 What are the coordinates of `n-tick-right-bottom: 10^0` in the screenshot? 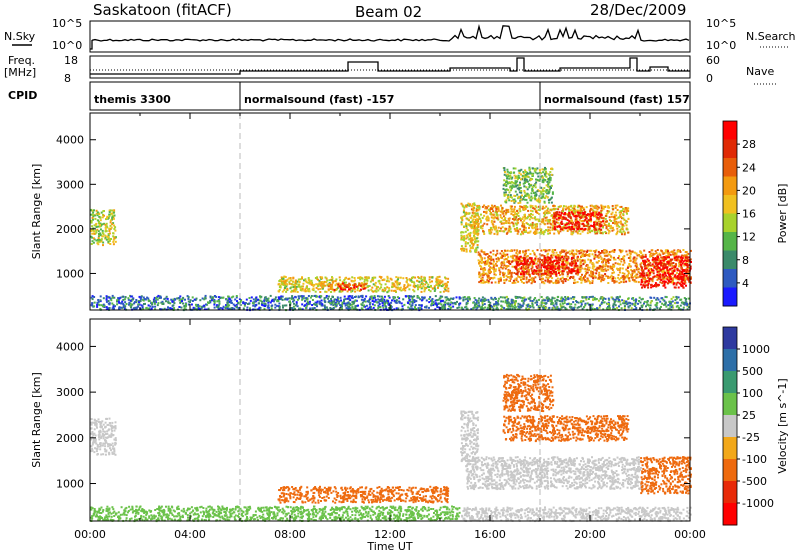 It's located at (721, 45).